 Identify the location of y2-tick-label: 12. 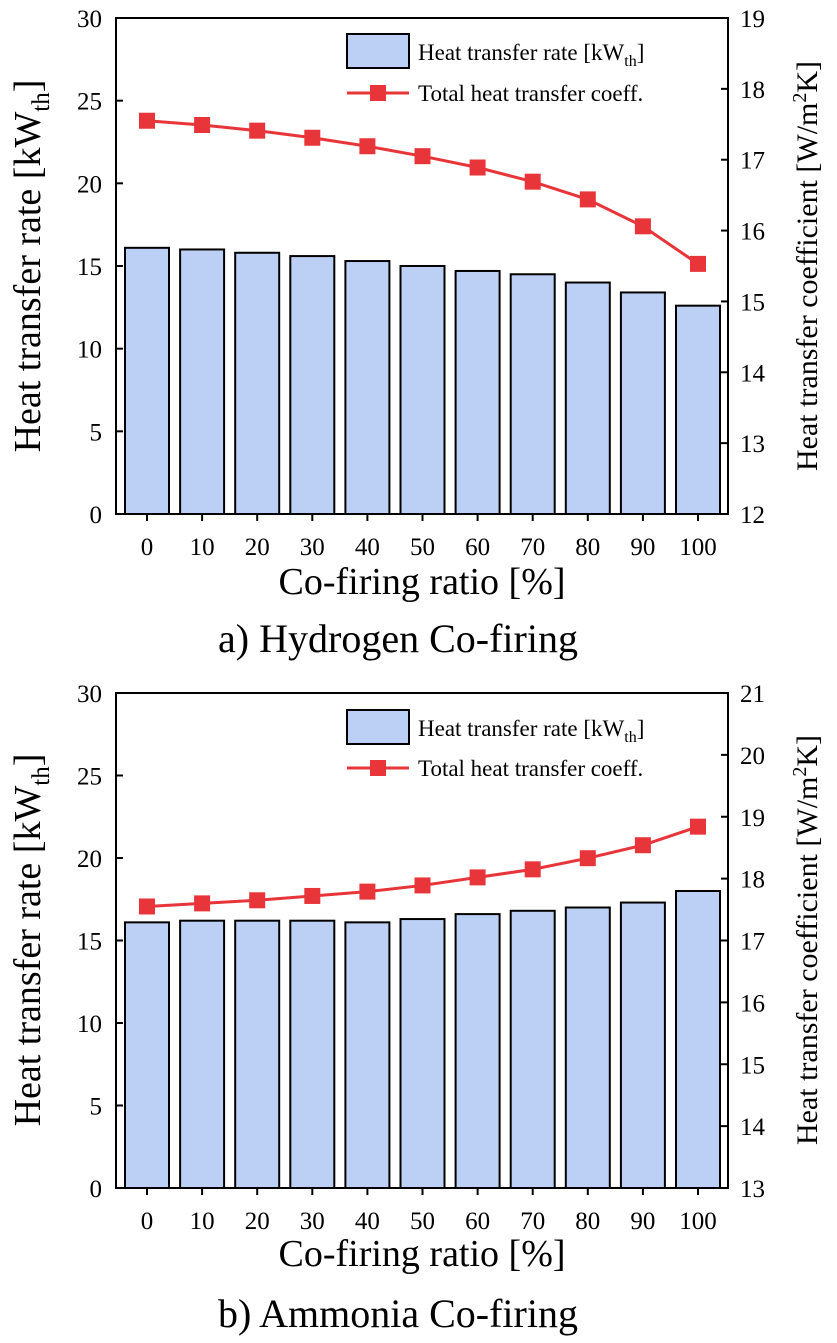
(752, 515).